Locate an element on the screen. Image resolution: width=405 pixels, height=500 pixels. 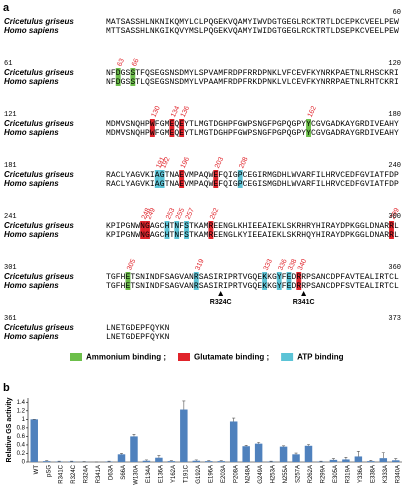
x-tick-label: K333A is located at coordinates (386, 474).